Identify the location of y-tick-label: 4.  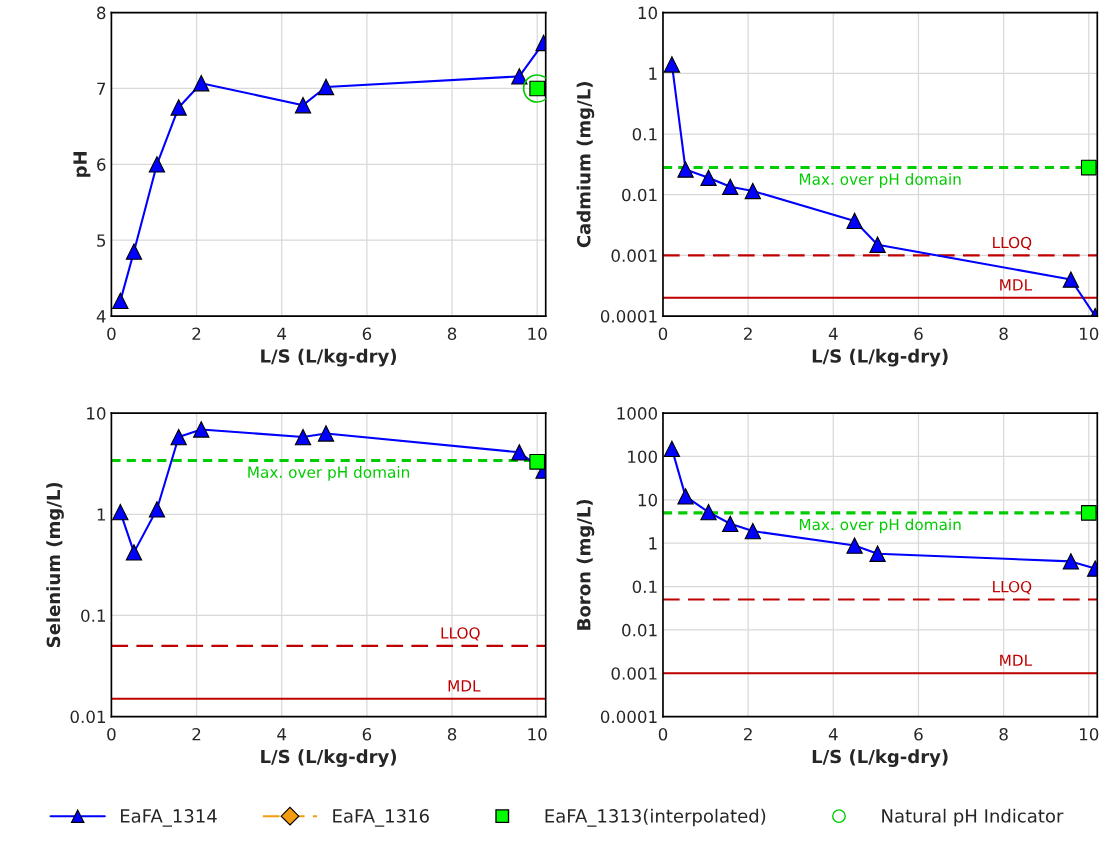
(101, 316).